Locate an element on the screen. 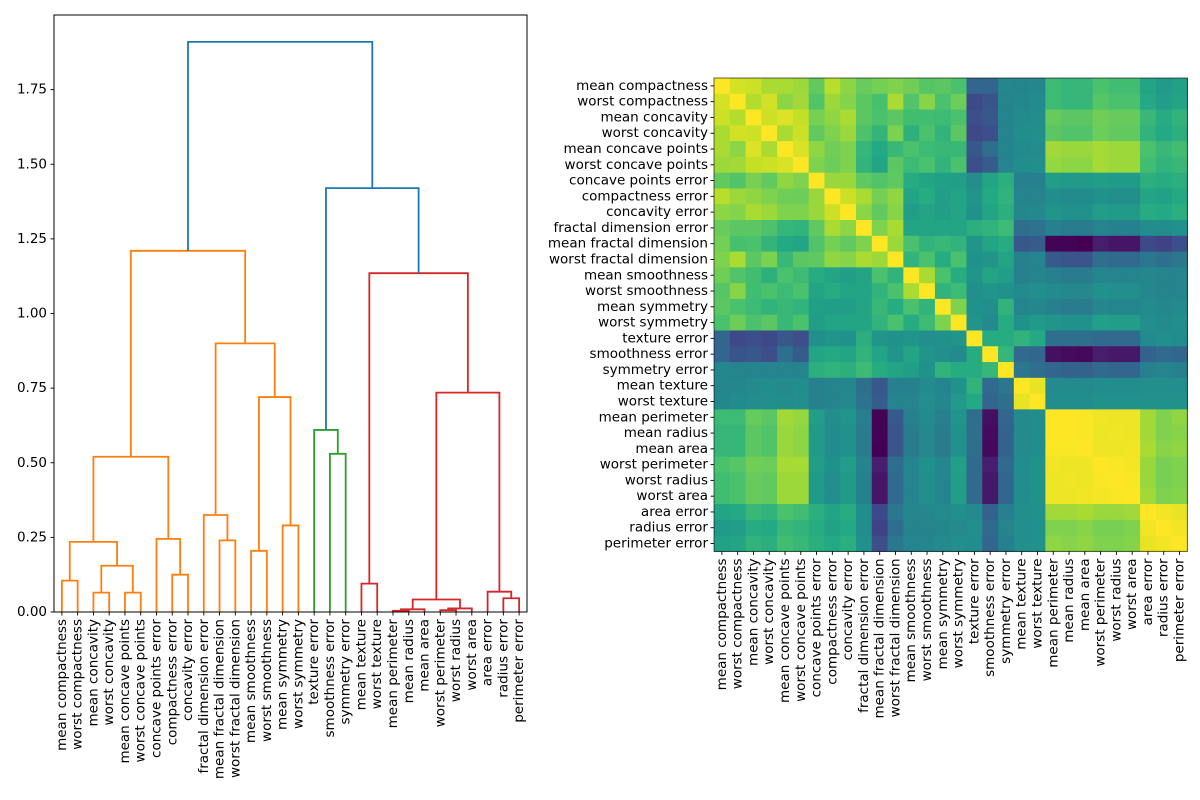 This screenshot has height=800, width=1200. heatmap-row-label: worst fractal dimension is located at coordinates (628, 259).